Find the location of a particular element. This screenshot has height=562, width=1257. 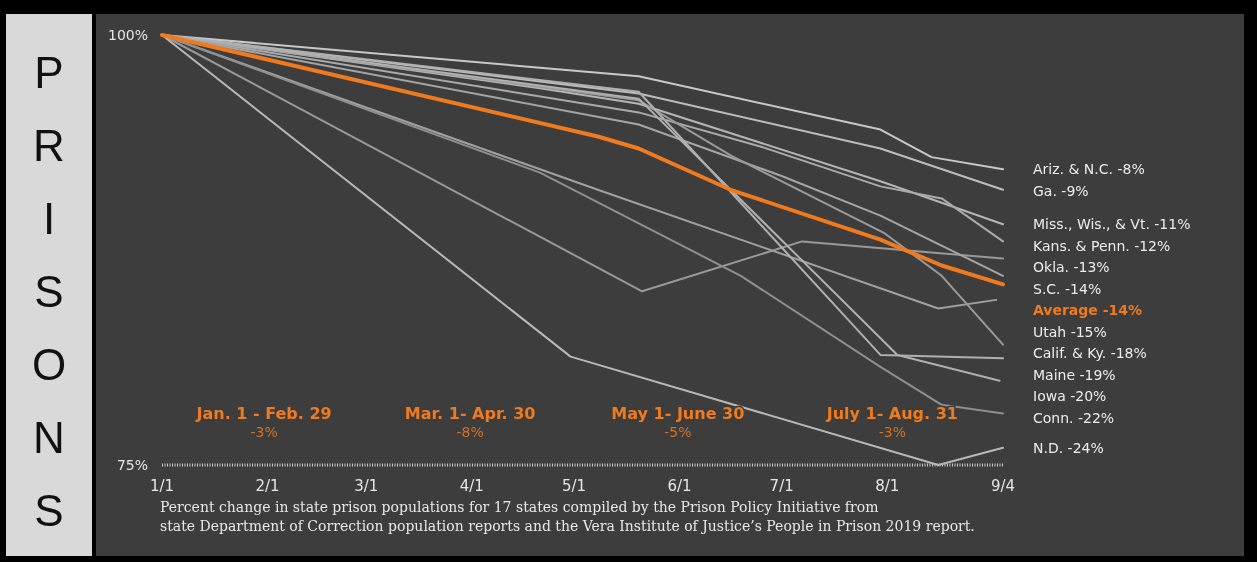

annotation: July 1- Aug. 31 is located at coordinates (891, 413).